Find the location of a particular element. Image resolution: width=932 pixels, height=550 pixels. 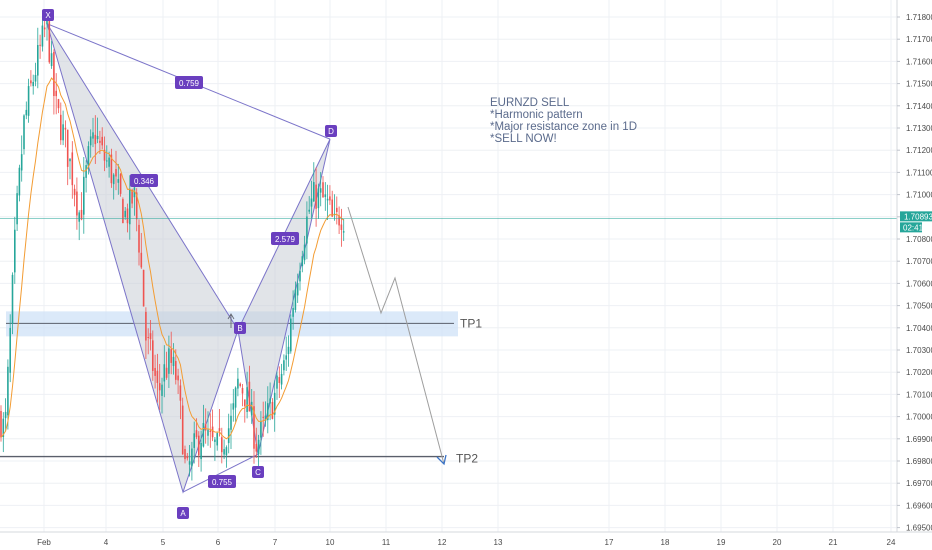

point-label-b: B is located at coordinates (239, 328).